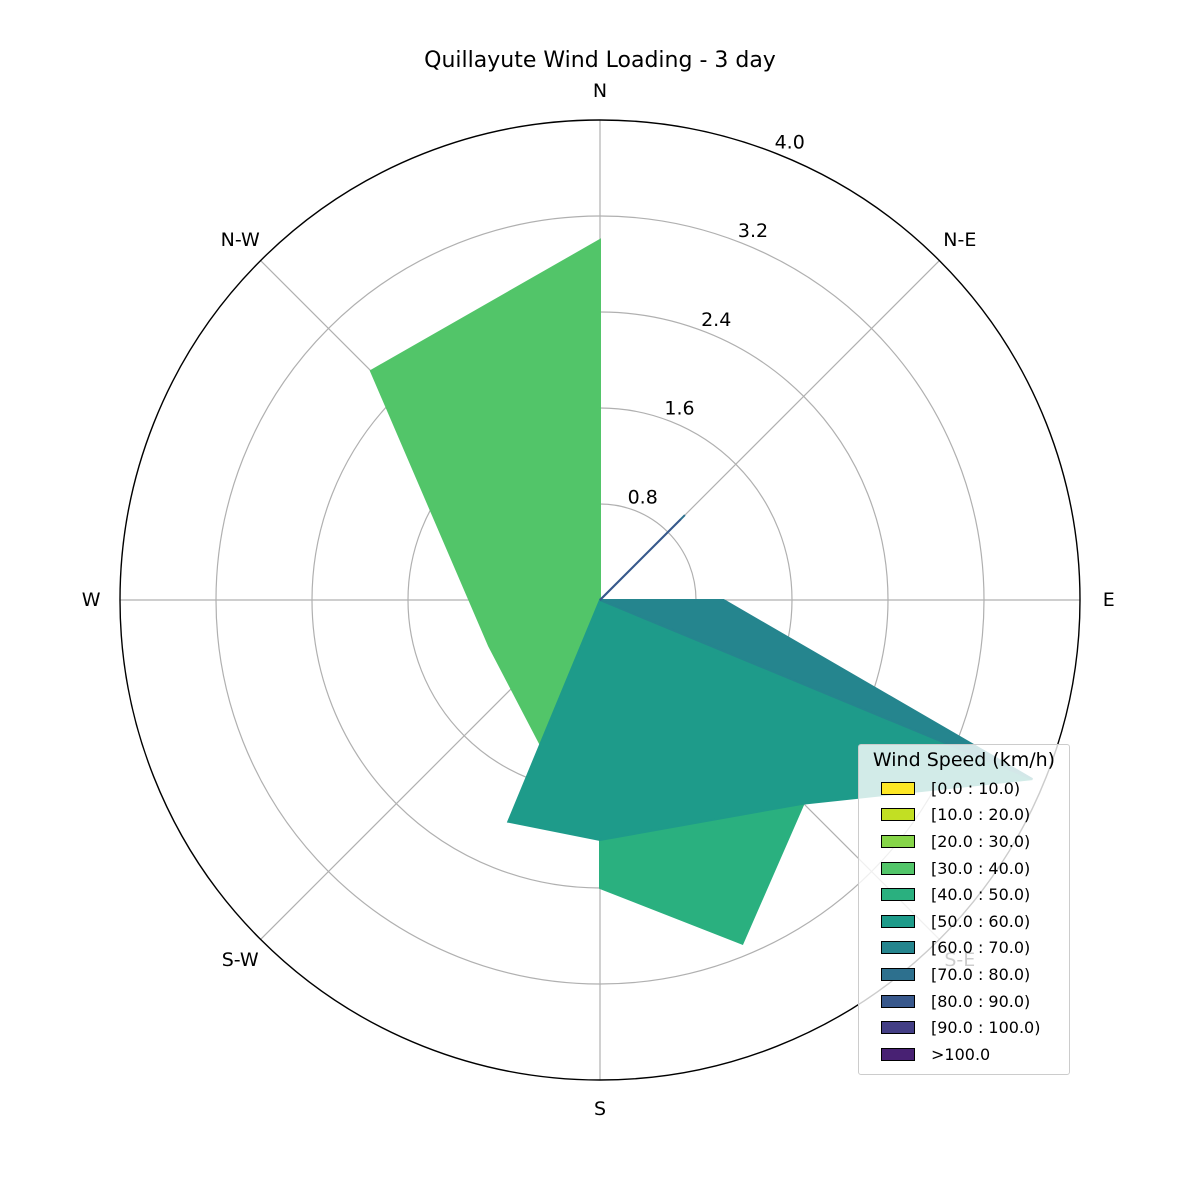 This screenshot has width=1200, height=1200. Describe the element at coordinates (1109, 600) in the screenshot. I see `direction-label-e: E` at that location.